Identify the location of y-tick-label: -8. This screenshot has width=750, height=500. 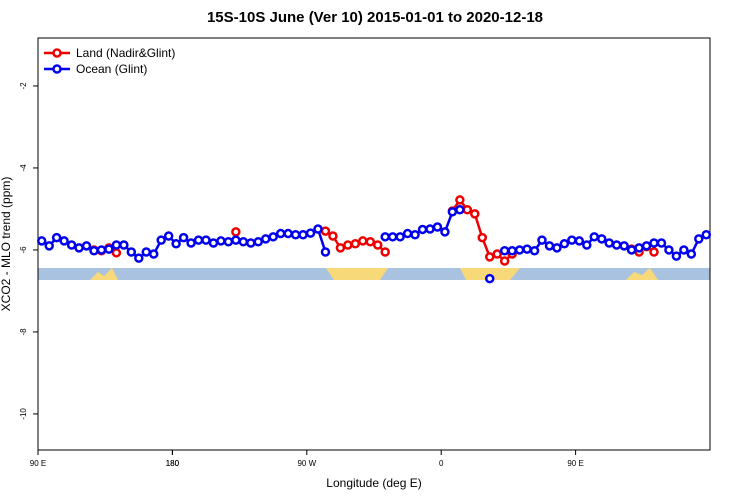
(23, 332).